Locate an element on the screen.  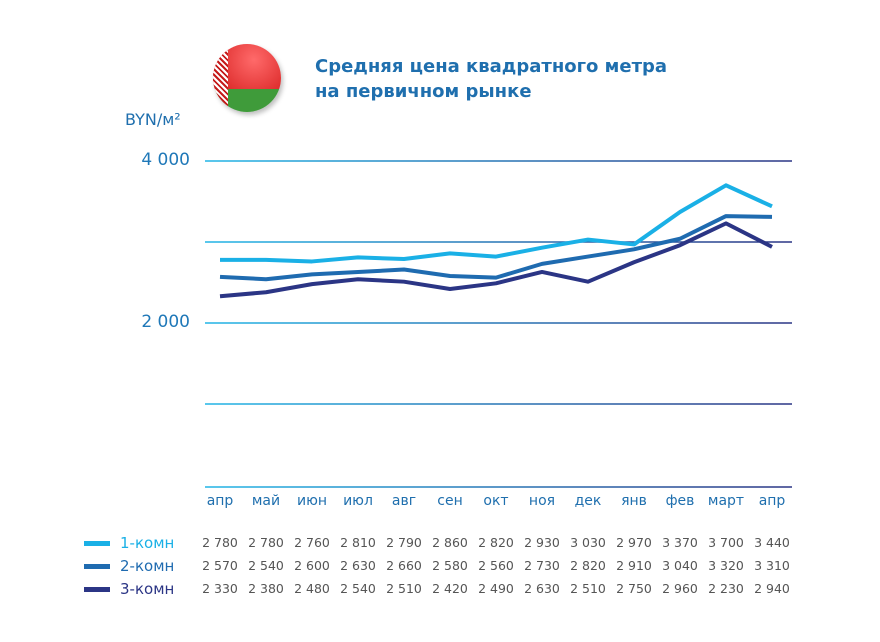
series-line-2-комн is located at coordinates (496, 248).